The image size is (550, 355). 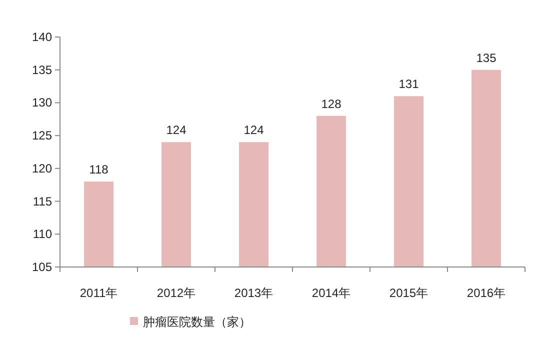 I want to click on data-label: 135, so click(x=486, y=57).